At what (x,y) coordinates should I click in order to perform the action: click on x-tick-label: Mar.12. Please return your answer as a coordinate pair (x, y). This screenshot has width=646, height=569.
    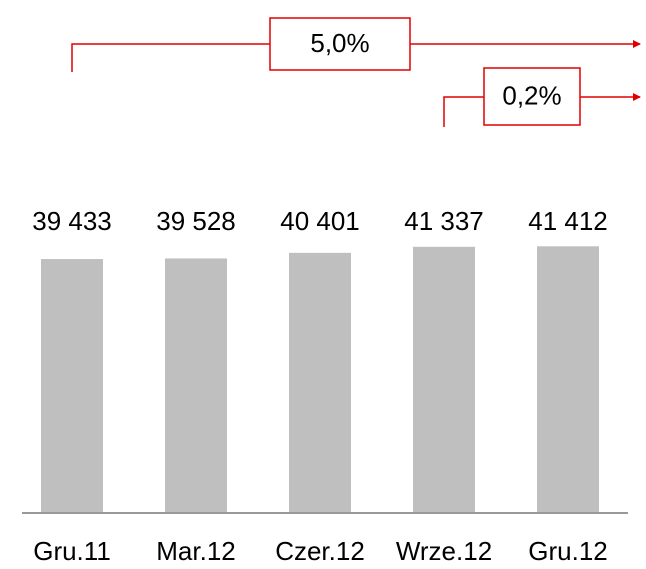
    Looking at the image, I should click on (196, 551).